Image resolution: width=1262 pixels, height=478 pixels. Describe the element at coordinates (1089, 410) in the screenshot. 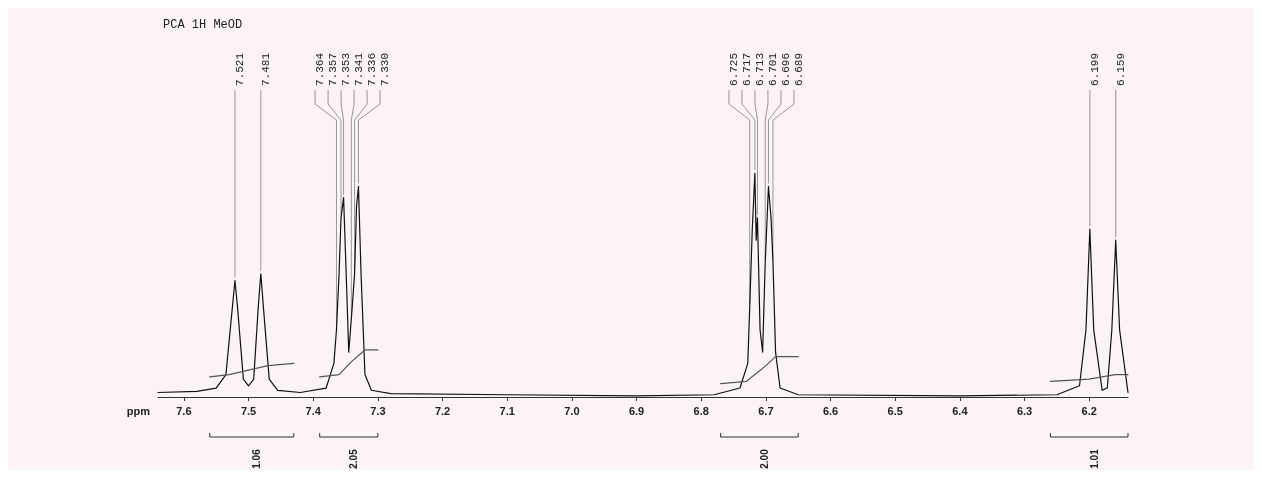

I see `x-tick-label: 6.2` at that location.